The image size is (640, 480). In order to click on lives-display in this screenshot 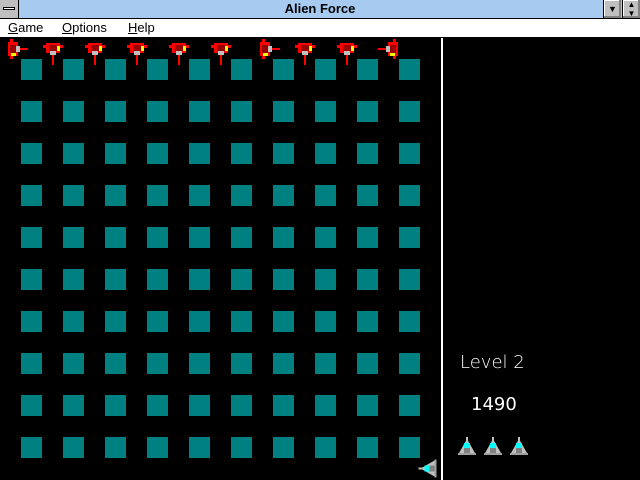, I will do `click(497, 448)`.